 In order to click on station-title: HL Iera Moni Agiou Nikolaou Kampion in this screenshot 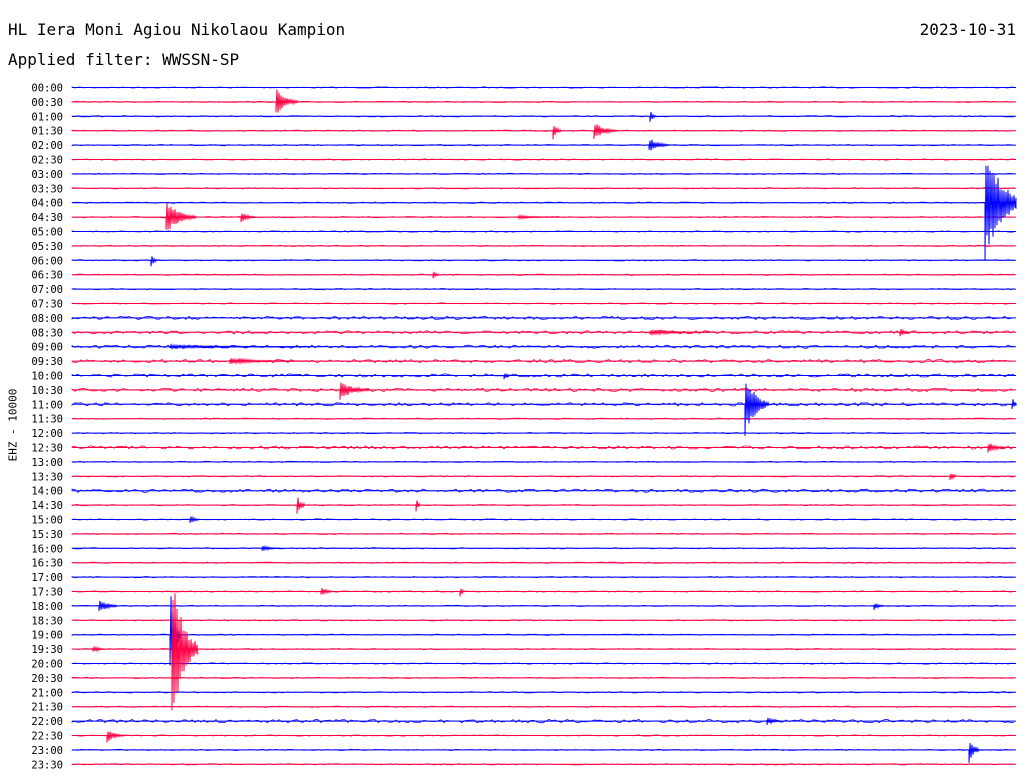, I will do `click(177, 29)`.